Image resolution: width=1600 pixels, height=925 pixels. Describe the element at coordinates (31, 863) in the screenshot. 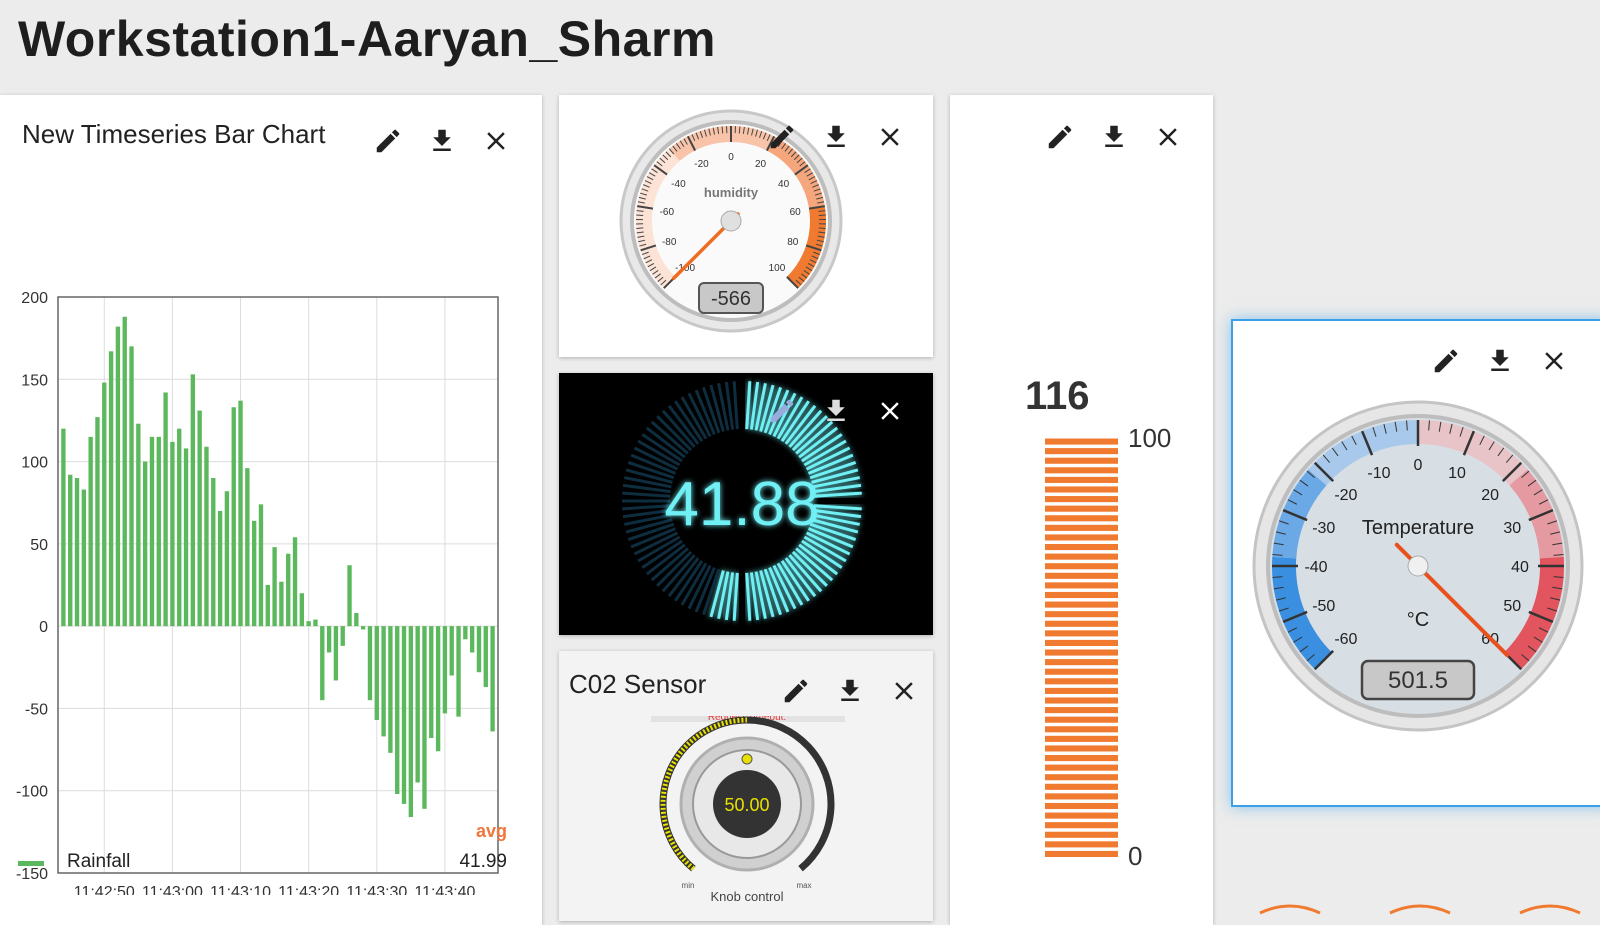

I see `legend-swatch` at that location.